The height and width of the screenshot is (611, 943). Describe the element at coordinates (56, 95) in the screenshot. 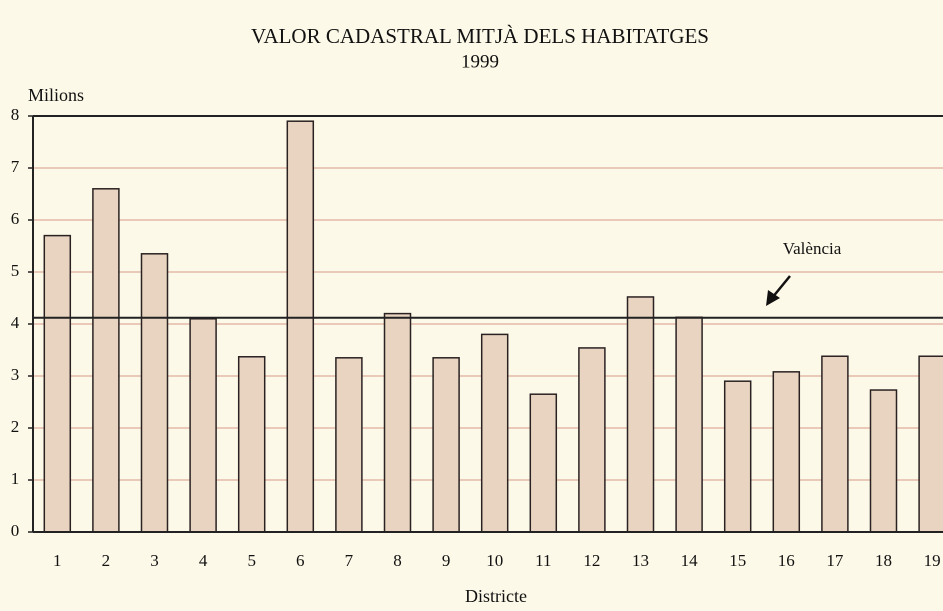

I see `y-axis-label: Milions` at that location.